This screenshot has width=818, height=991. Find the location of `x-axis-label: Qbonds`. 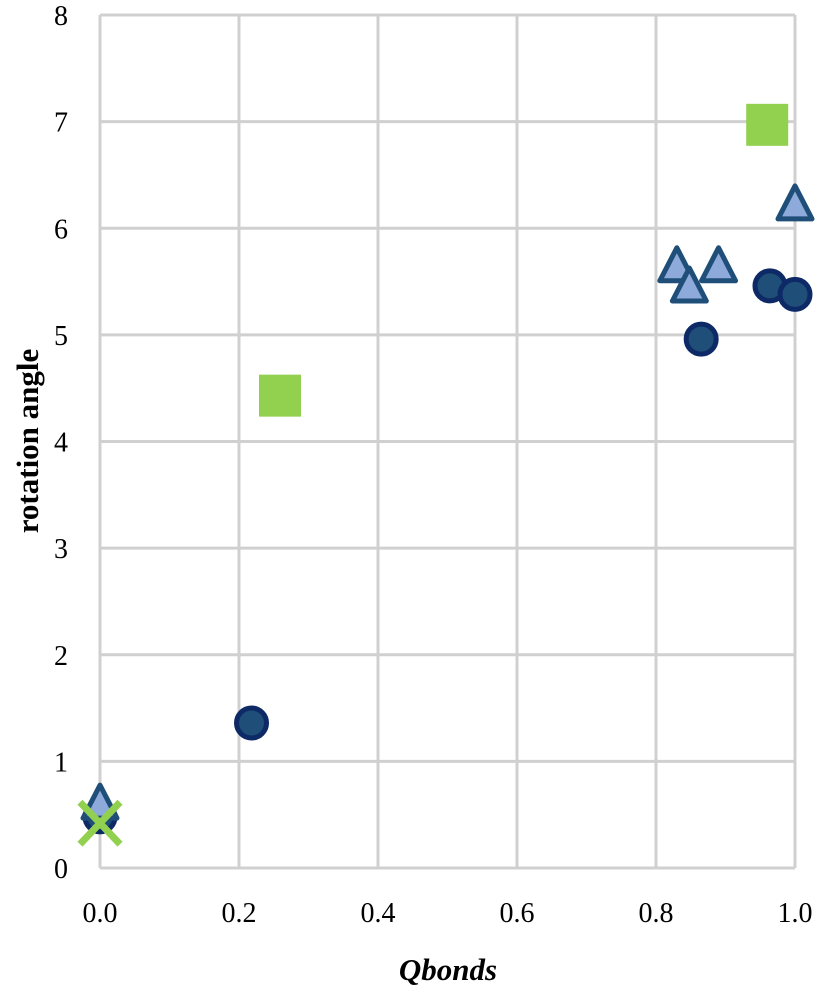

x-axis-label: Qbonds is located at coordinates (448, 969).